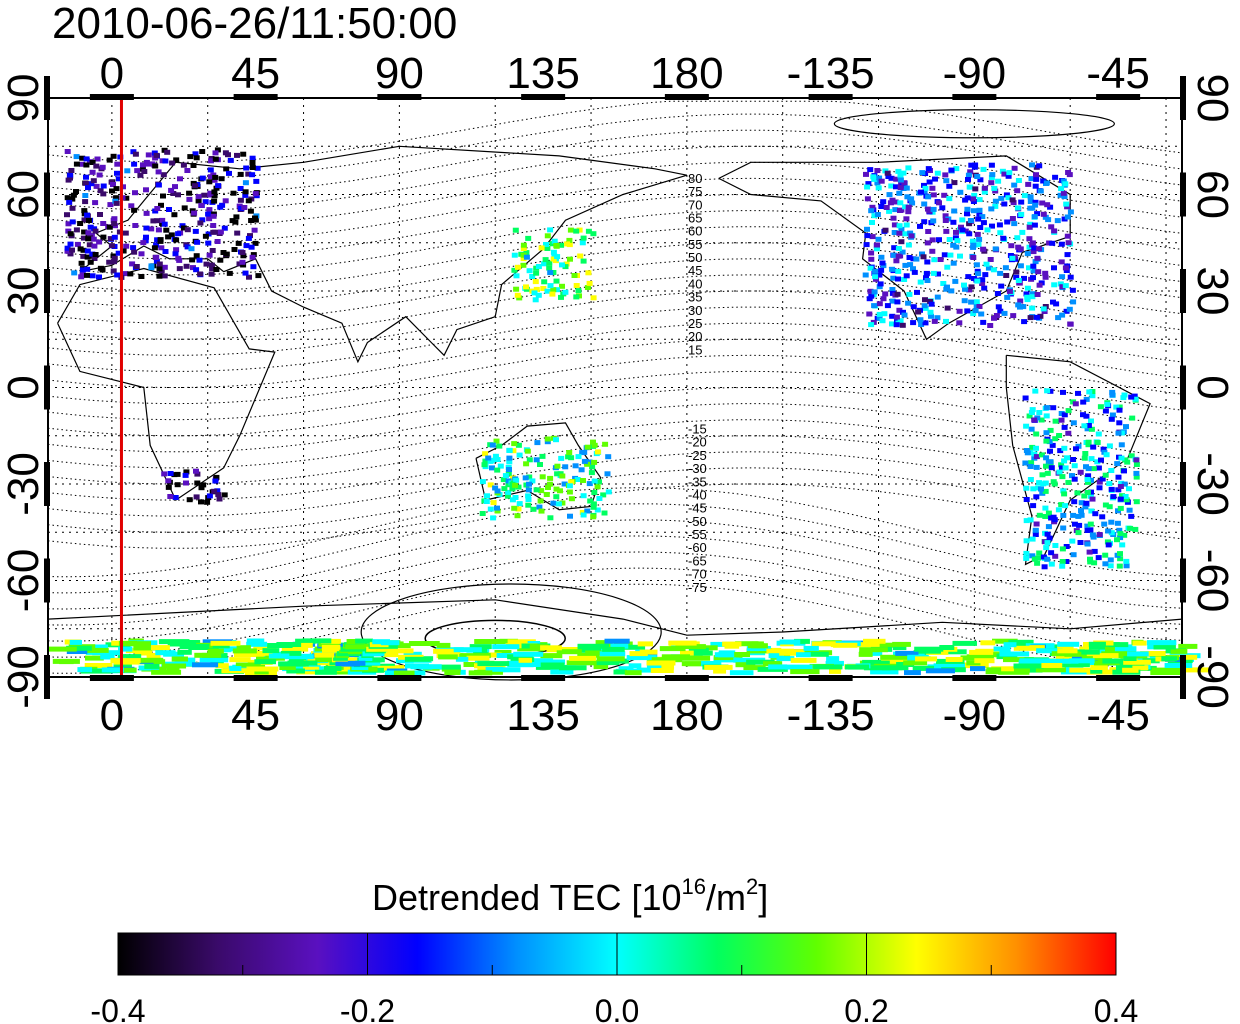  What do you see at coordinates (695, 178) in the screenshot?
I see `contour-label: 80` at bounding box center [695, 178].